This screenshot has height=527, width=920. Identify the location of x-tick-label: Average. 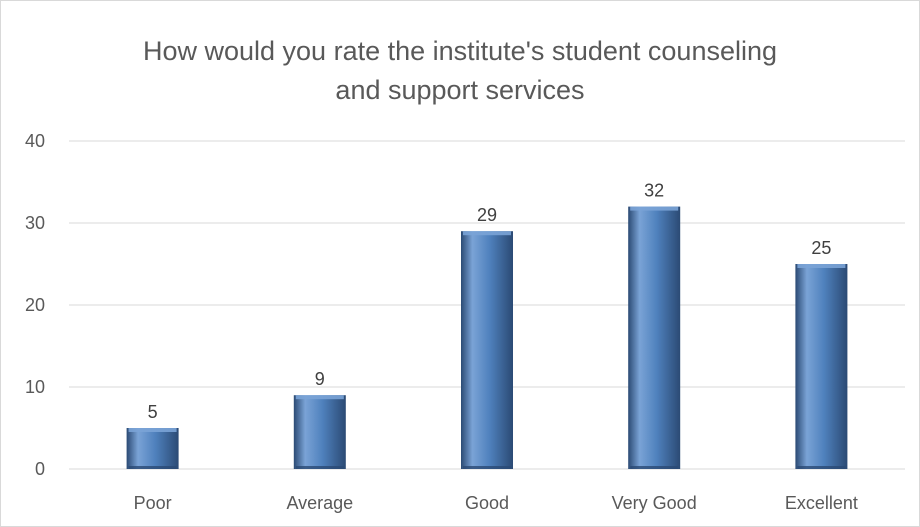
(319, 503).